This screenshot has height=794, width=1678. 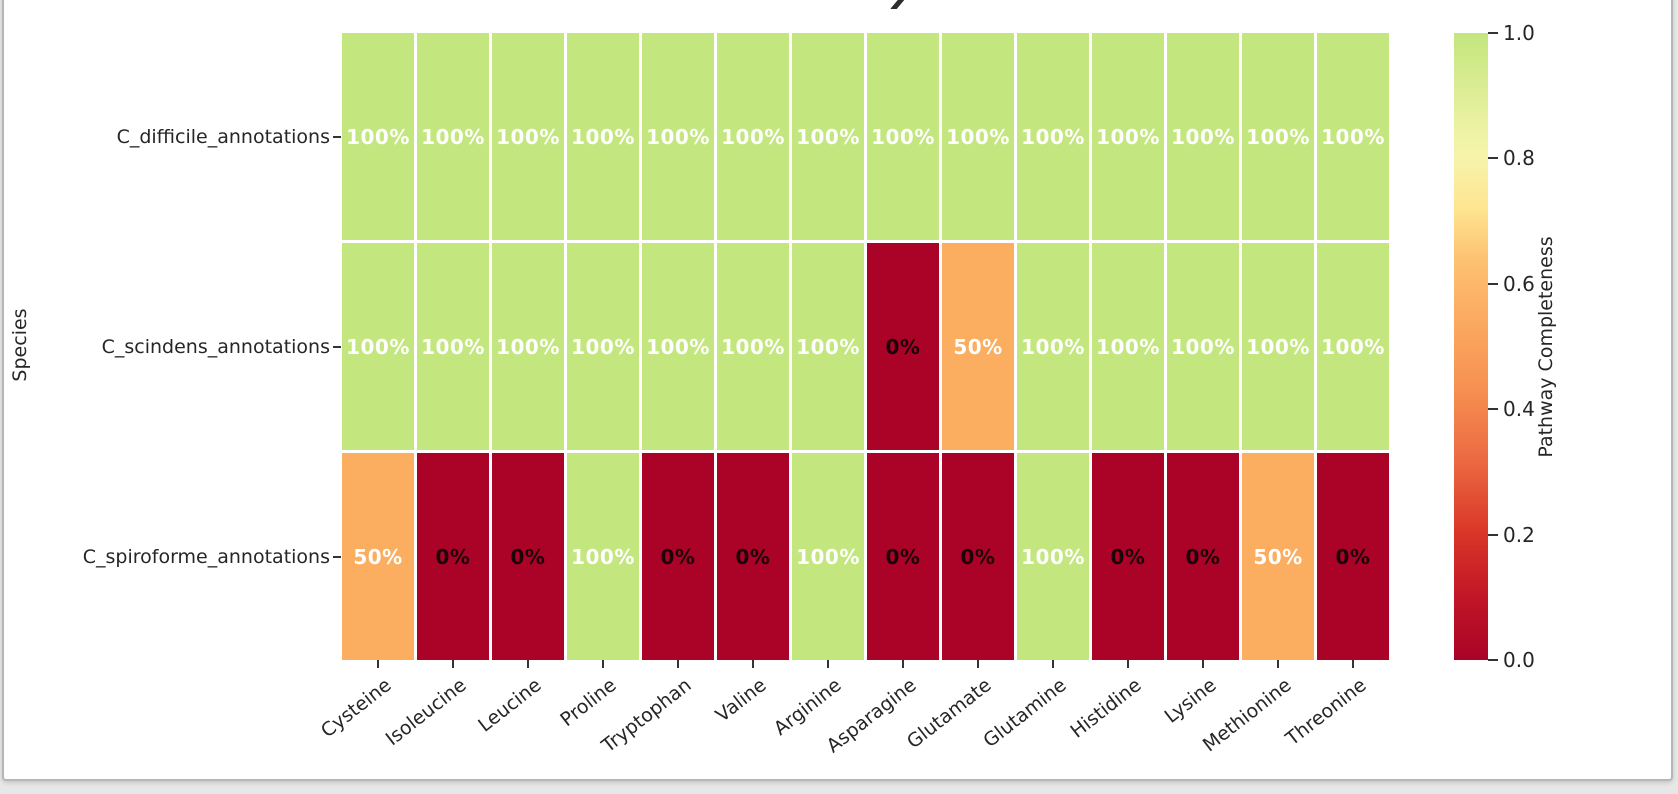 I want to click on row-label: C_difficile_annotations, so click(x=223, y=136).